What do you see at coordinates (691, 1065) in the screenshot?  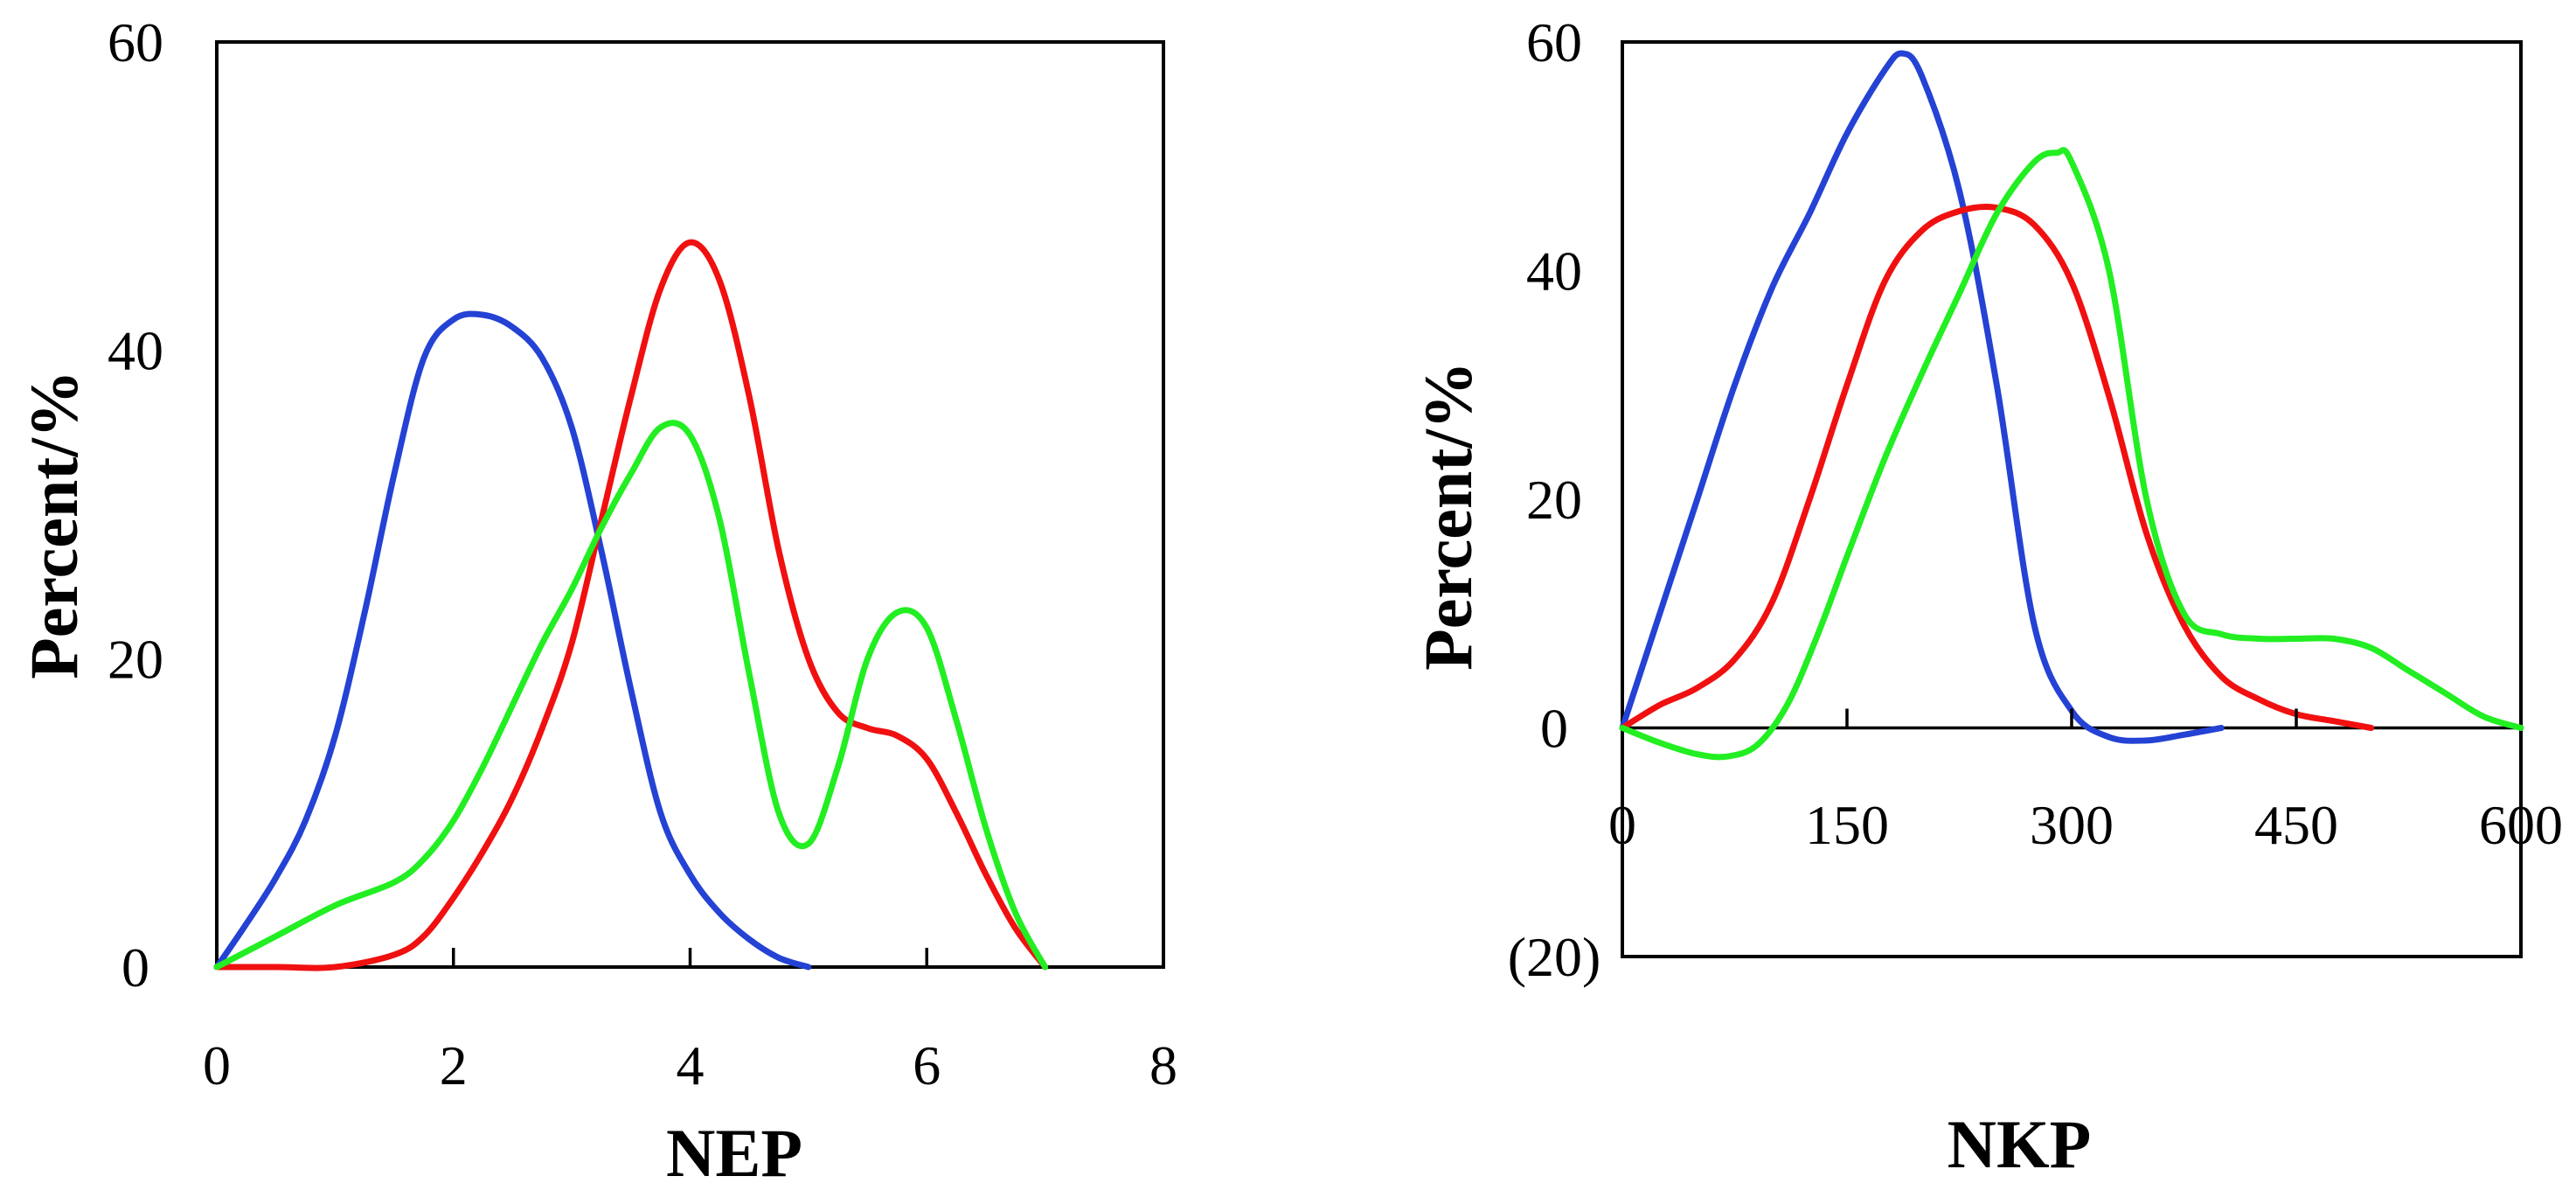 I see `nep-x-tick-label: 4` at bounding box center [691, 1065].